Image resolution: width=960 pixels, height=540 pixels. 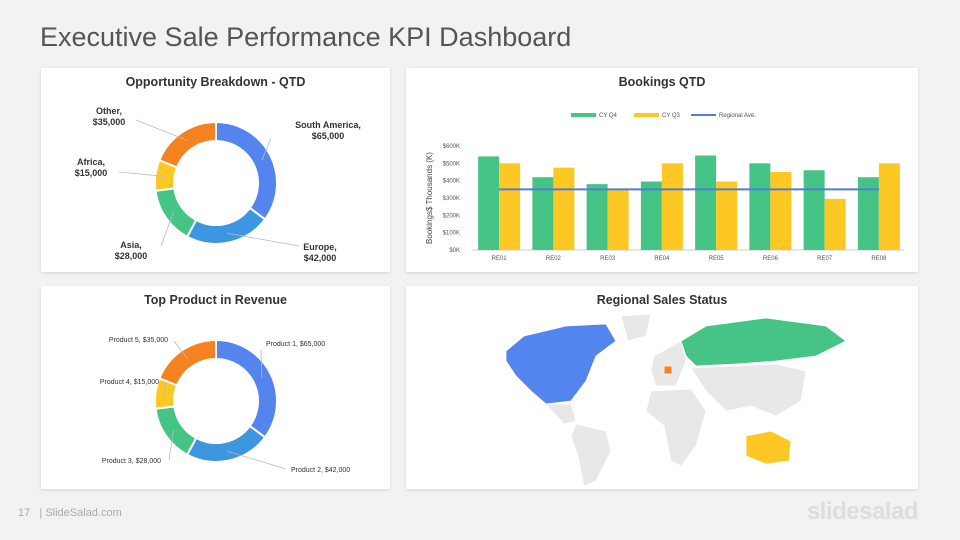 What do you see at coordinates (671, 116) in the screenshot?
I see `legend-label: CY Q3` at bounding box center [671, 116].